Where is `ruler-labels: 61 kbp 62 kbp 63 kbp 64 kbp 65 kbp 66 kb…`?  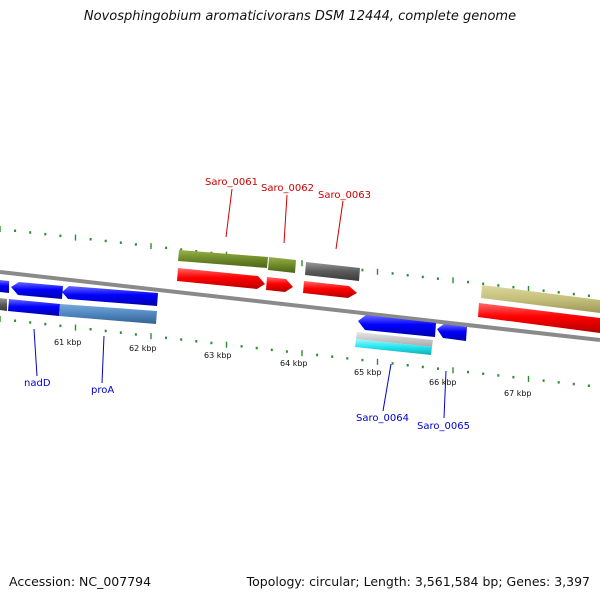 ruler-labels: 61 kbp 62 kbp 63 kbp 64 kbp 65 kbp 66 kb… is located at coordinates (293, 368).